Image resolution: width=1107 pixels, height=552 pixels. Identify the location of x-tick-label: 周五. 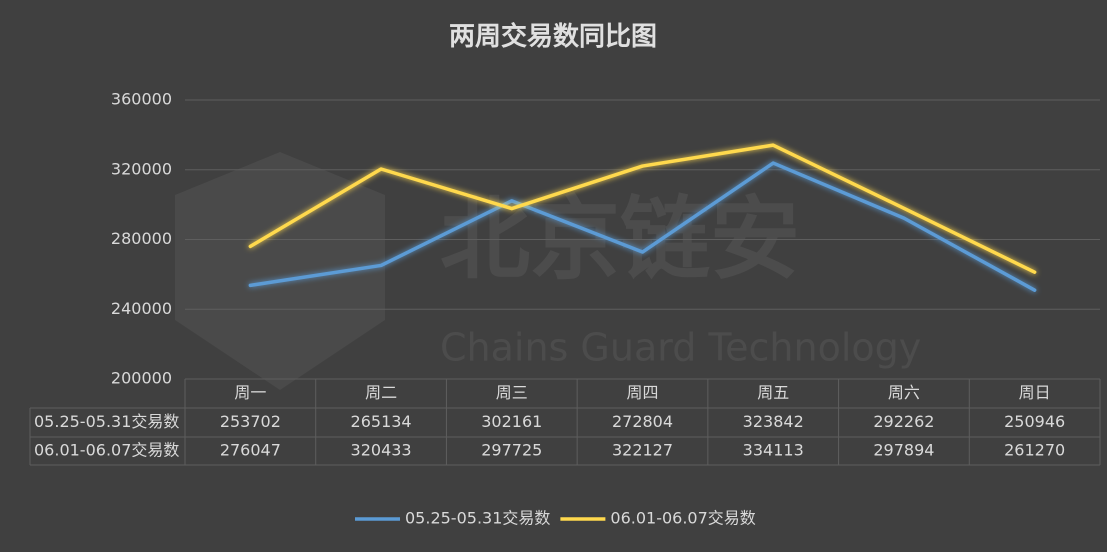
(773, 392).